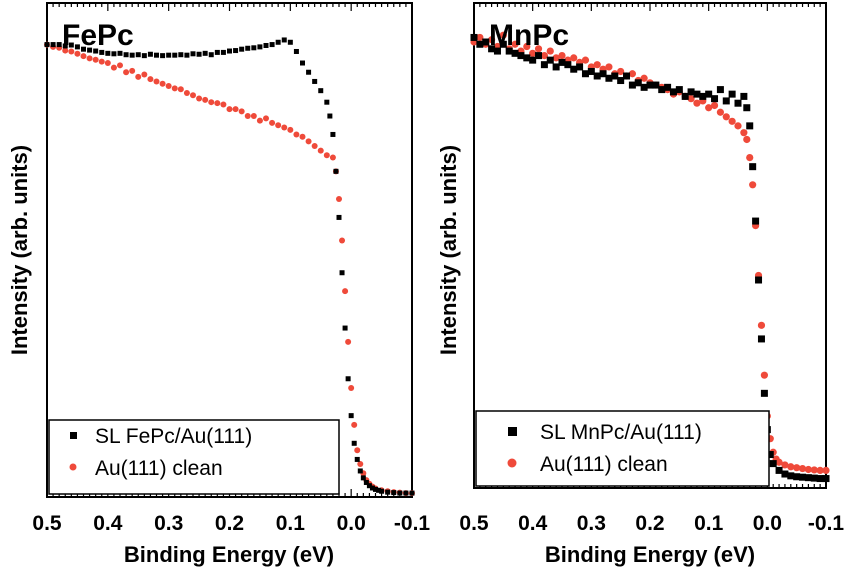 The height and width of the screenshot is (572, 849). What do you see at coordinates (709, 523) in the screenshot?
I see `mnpc-x-tick-label: 0.1` at bounding box center [709, 523].